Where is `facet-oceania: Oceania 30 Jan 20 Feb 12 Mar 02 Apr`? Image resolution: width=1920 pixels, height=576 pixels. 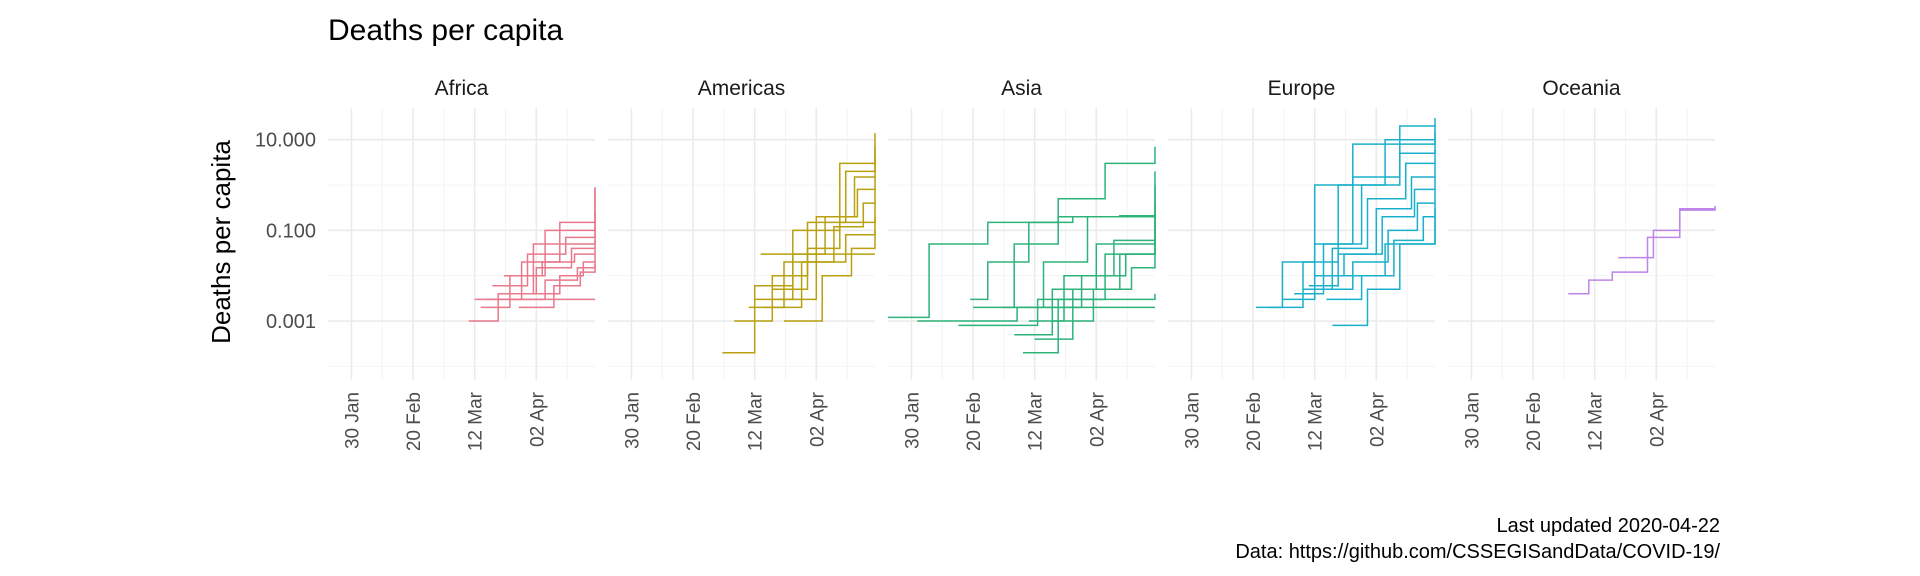 facet-oceania: Oceania 30 Jan 20 Feb 12 Mar 02 Apr is located at coordinates (1582, 264).